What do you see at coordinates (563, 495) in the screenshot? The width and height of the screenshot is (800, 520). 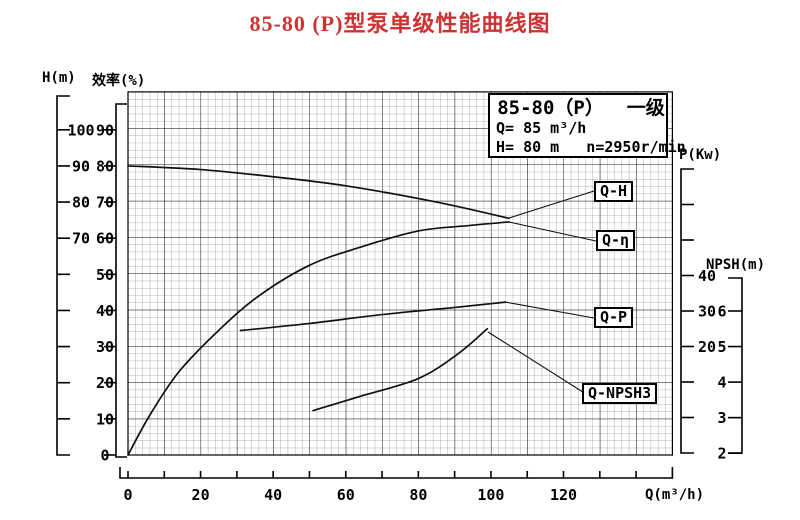 I see `svg-text: 120` at bounding box center [563, 495].